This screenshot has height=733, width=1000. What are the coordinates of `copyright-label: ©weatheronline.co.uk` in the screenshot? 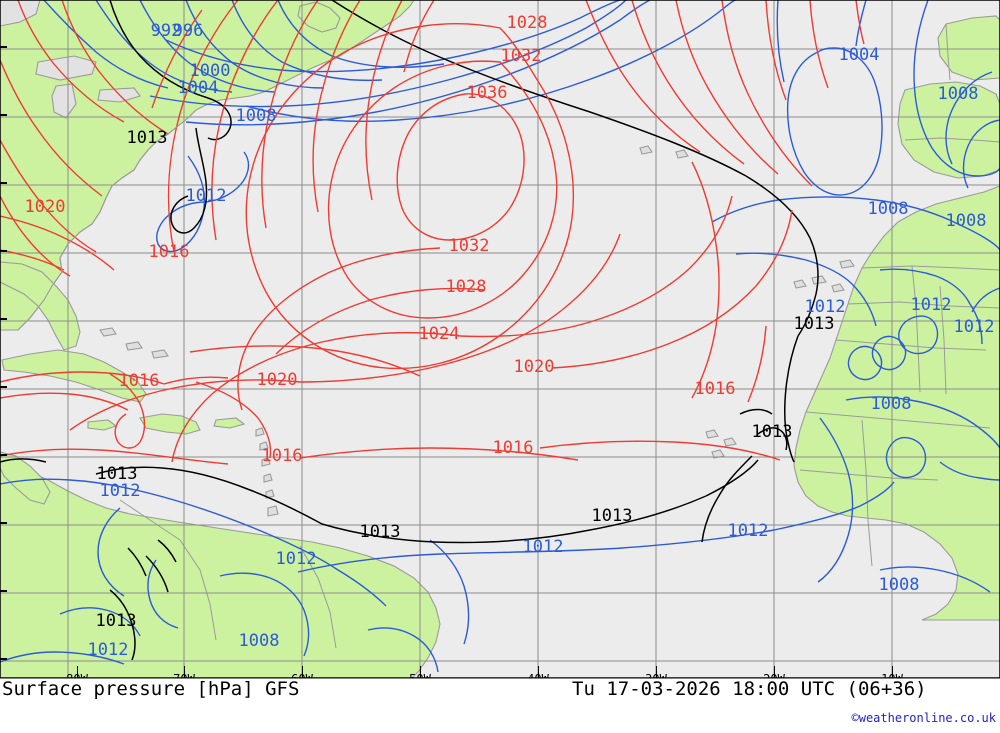 It's located at (924, 718).